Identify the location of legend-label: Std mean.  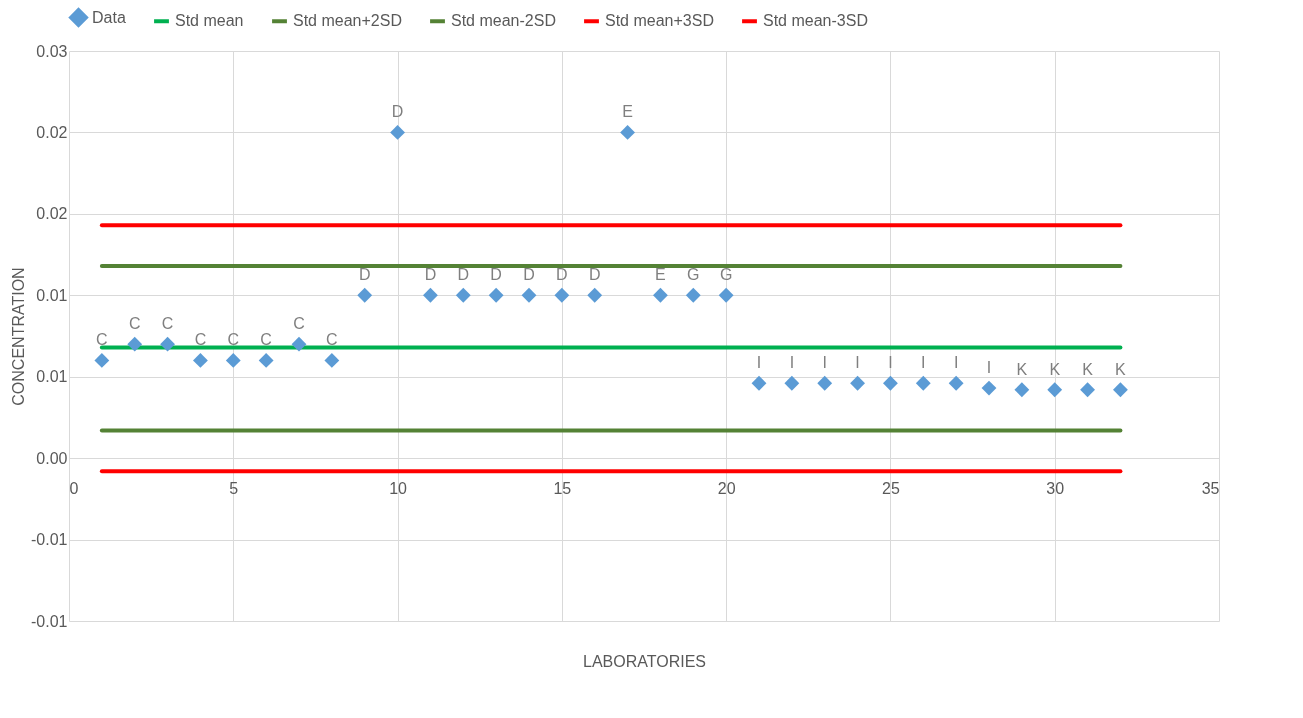
(209, 21).